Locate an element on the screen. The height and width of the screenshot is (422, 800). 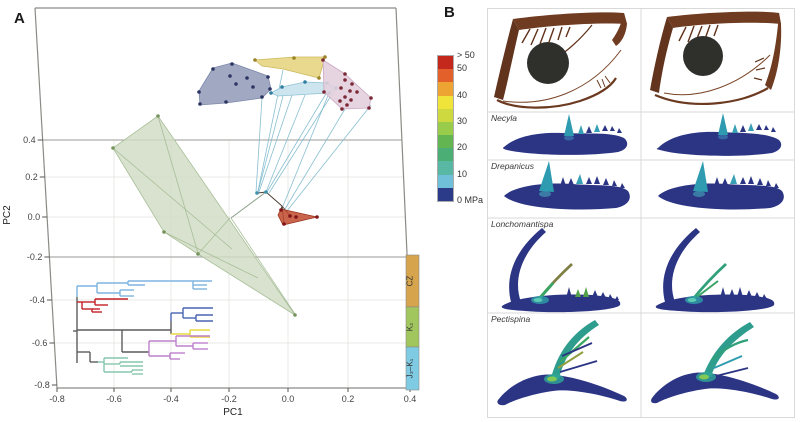
foreleg-model-extant-left is located at coordinates (560, 60).